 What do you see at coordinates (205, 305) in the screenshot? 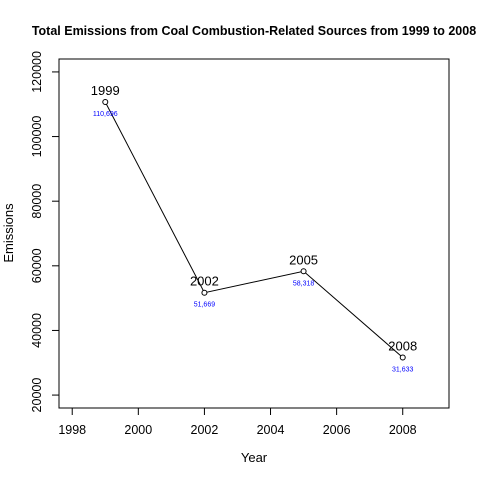
I see `point-value-label: 51,669` at bounding box center [205, 305].